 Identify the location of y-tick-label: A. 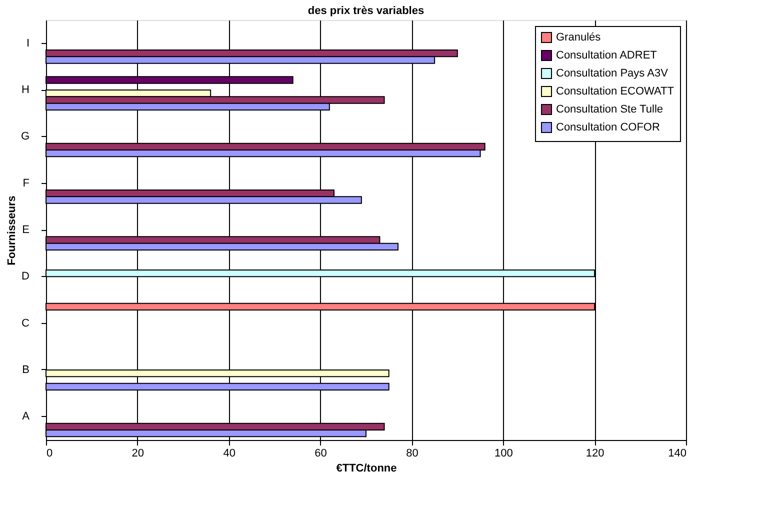
(26, 416).